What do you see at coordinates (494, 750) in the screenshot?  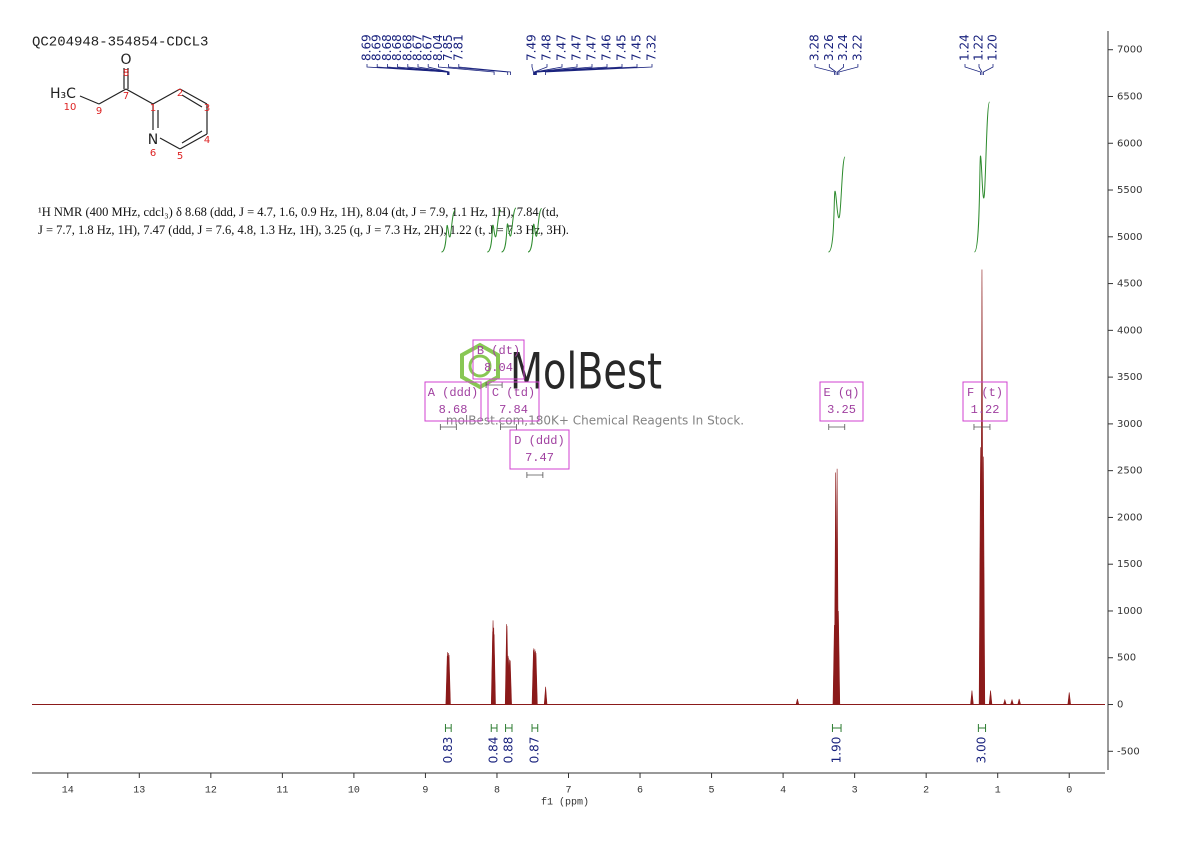 I see `integral-value: 0.84` at bounding box center [494, 750].